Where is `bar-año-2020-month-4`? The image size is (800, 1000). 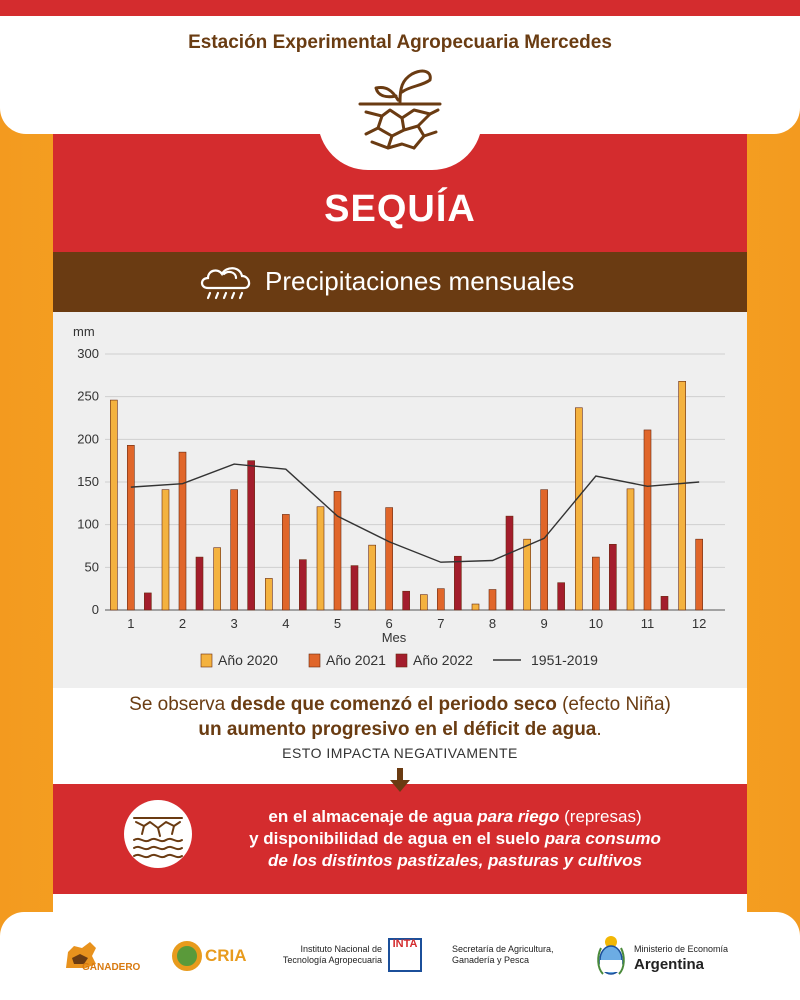 bar-año-2020-month-4 is located at coordinates (269, 594).